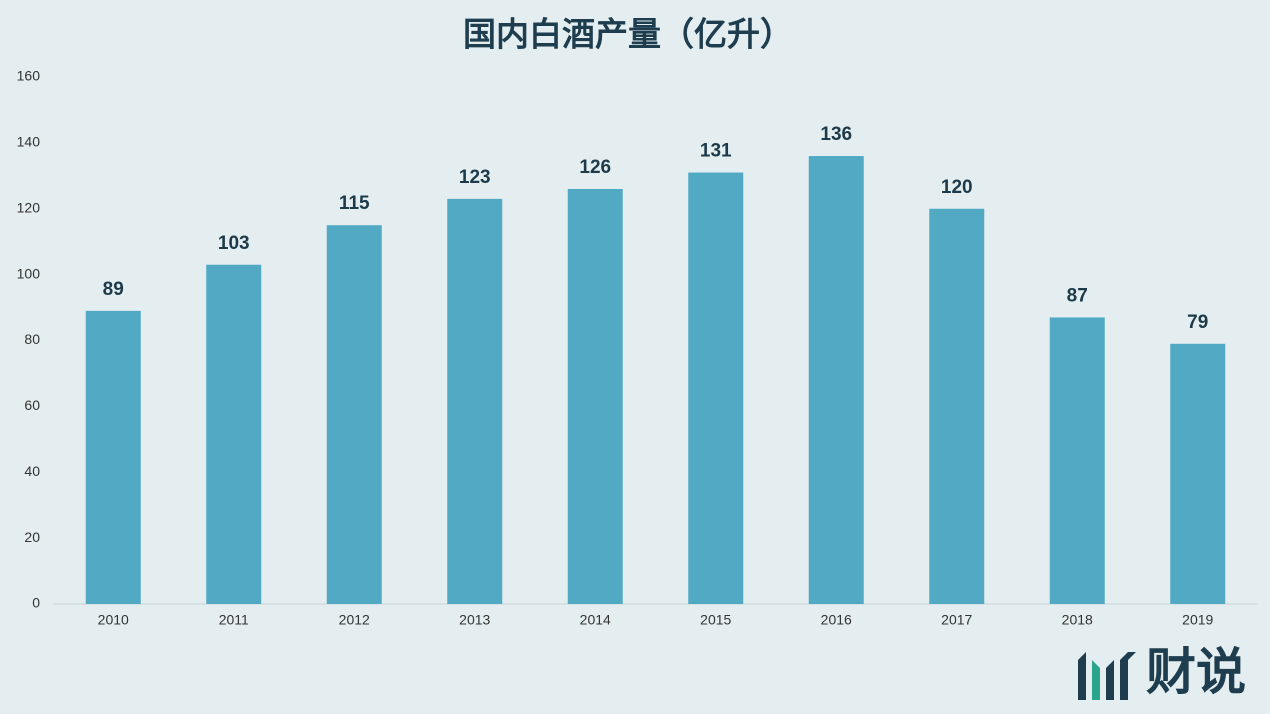 The image size is (1270, 714). Describe the element at coordinates (32, 405) in the screenshot. I see `y-tick-label: 60` at that location.